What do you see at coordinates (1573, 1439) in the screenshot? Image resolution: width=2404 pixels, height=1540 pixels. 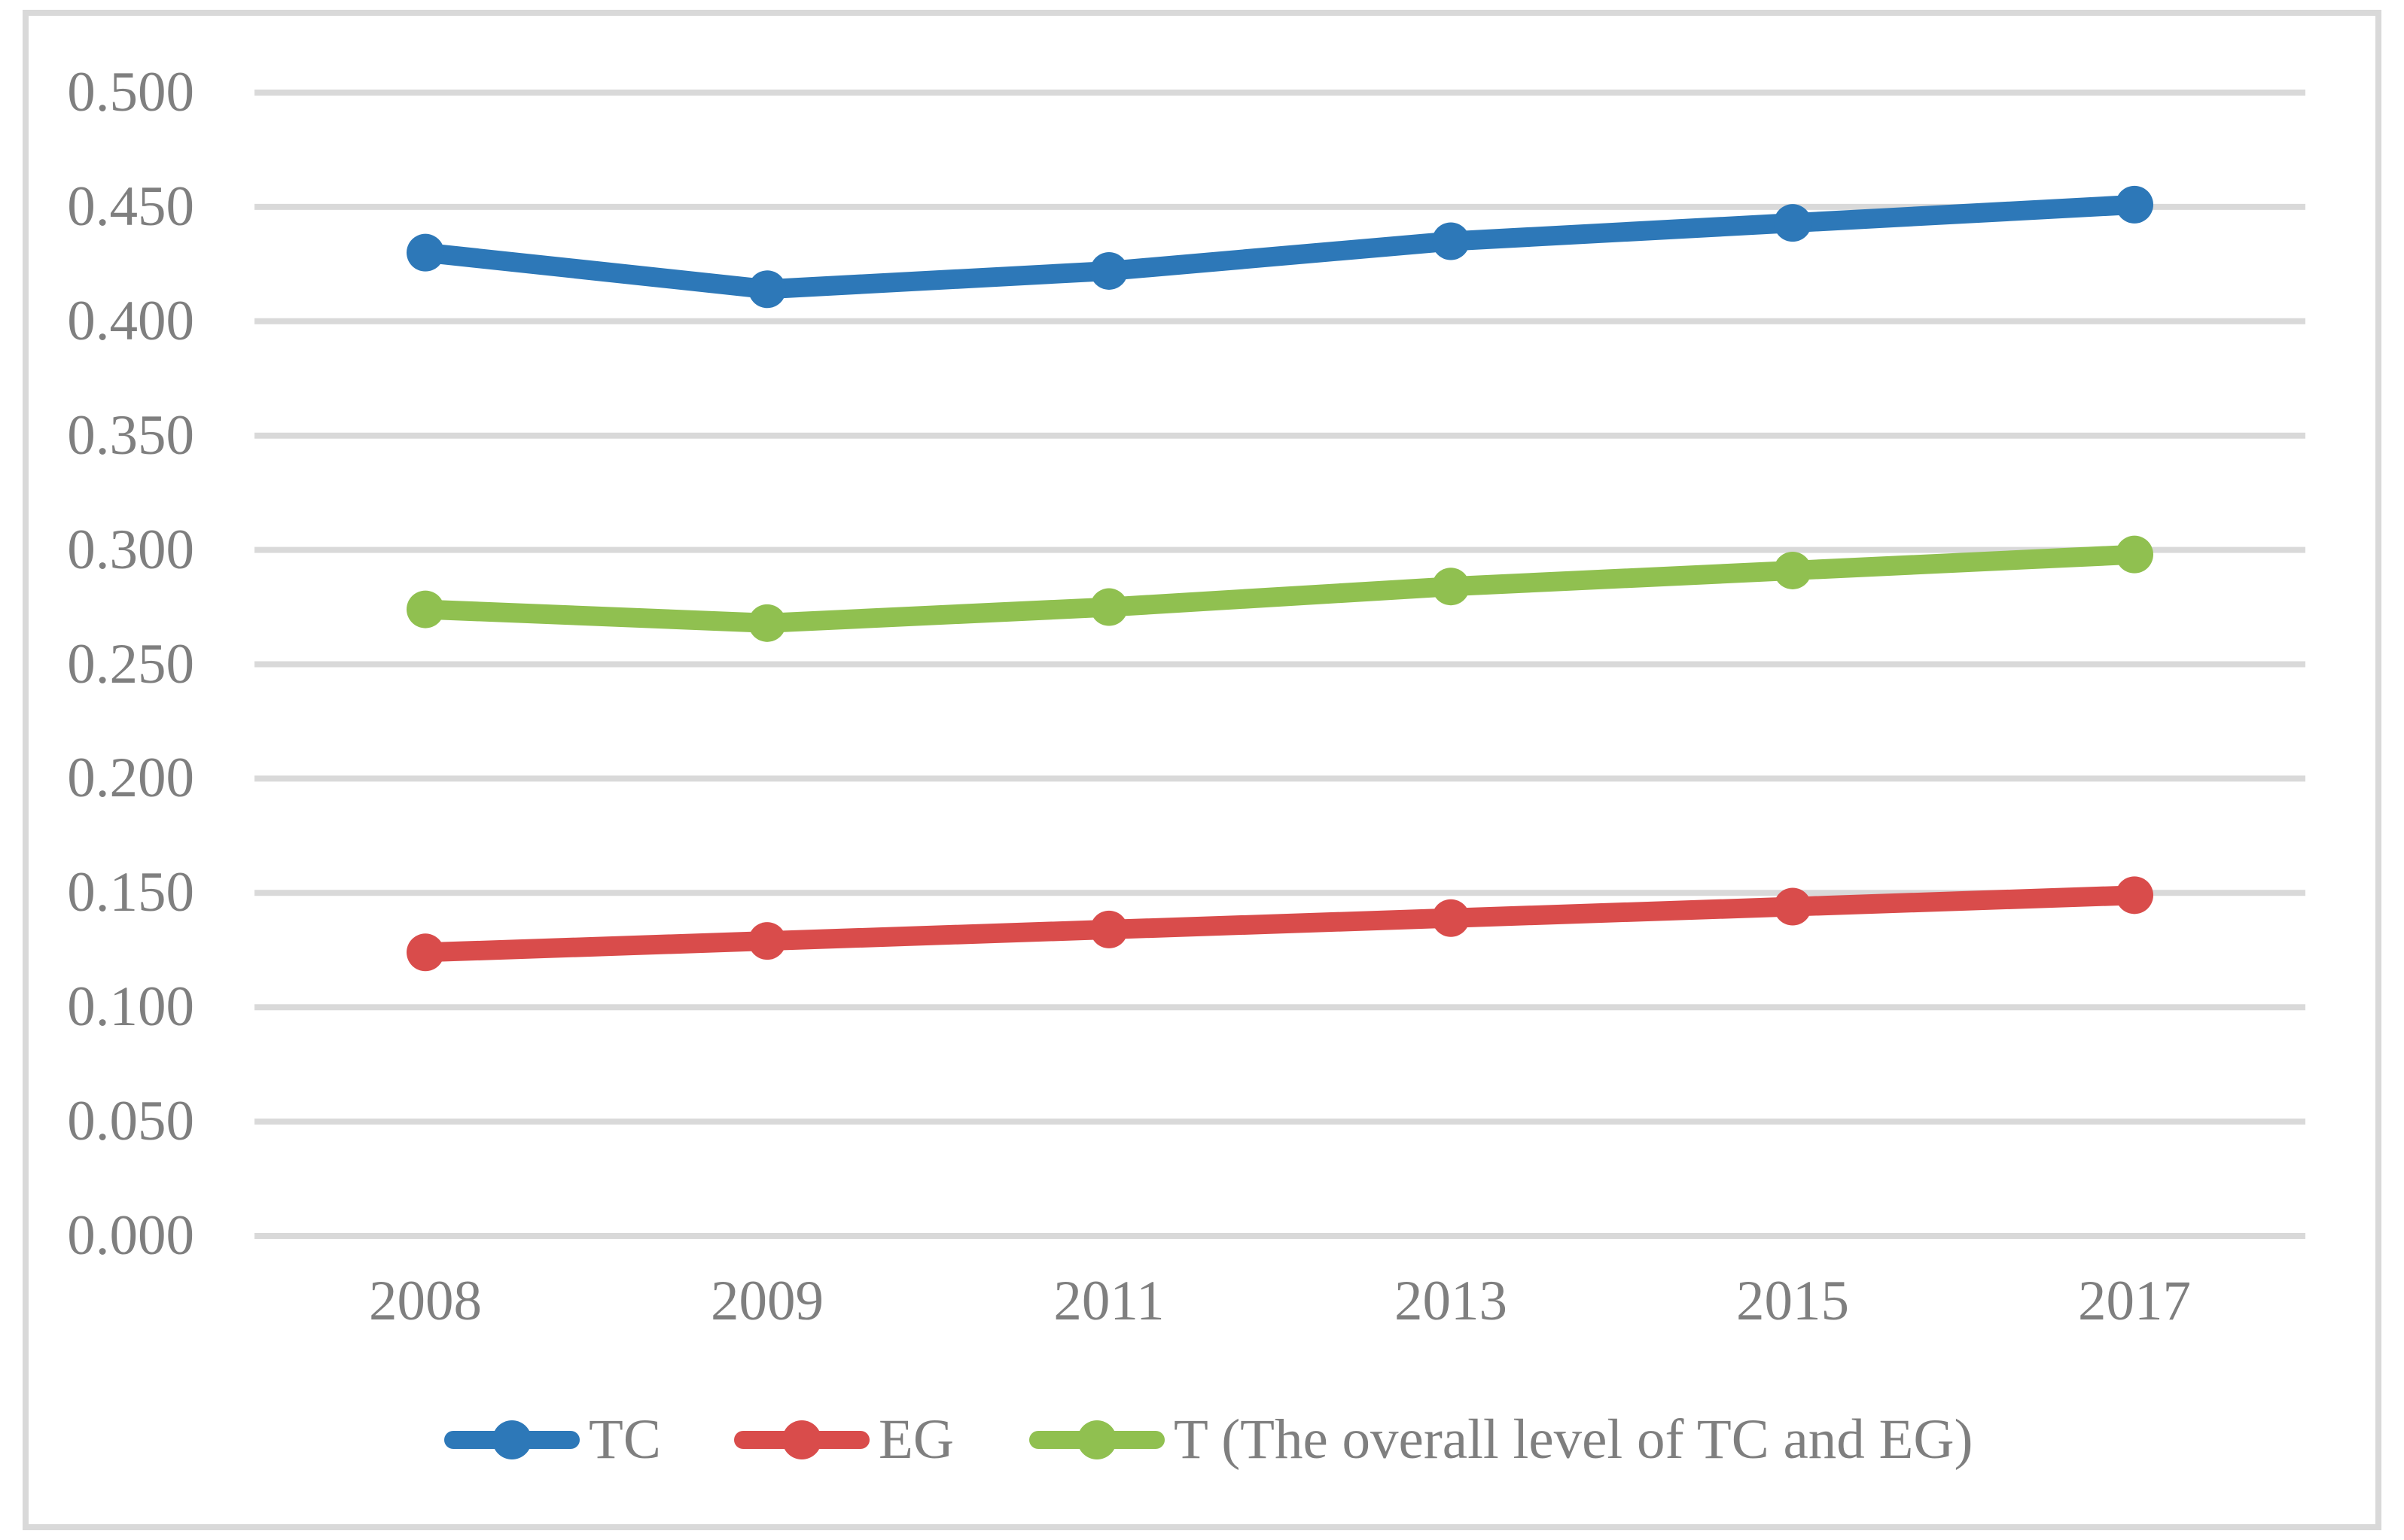 I see `legend-label: T (The overall level of TC and EG)` at bounding box center [1573, 1439].